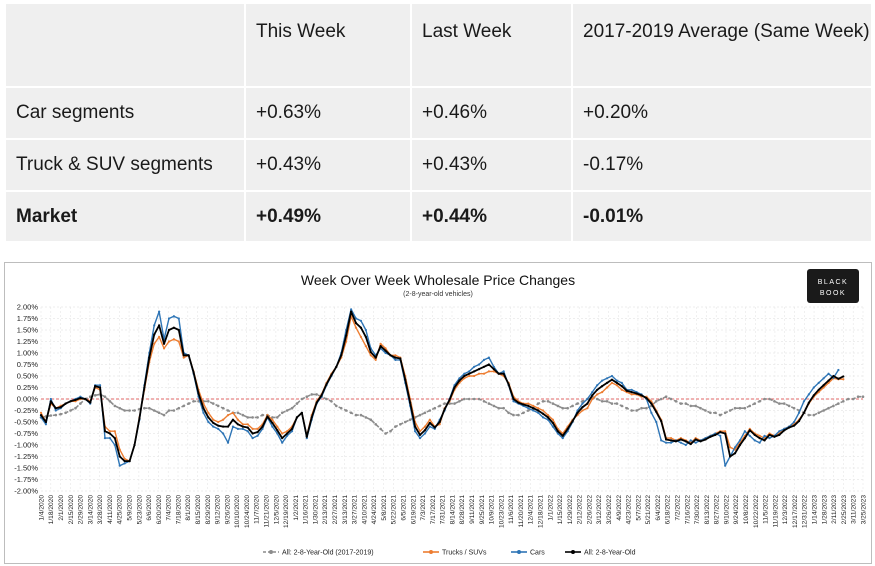  I want to click on x-tick-label: 12/5/2020, so click(276, 510).